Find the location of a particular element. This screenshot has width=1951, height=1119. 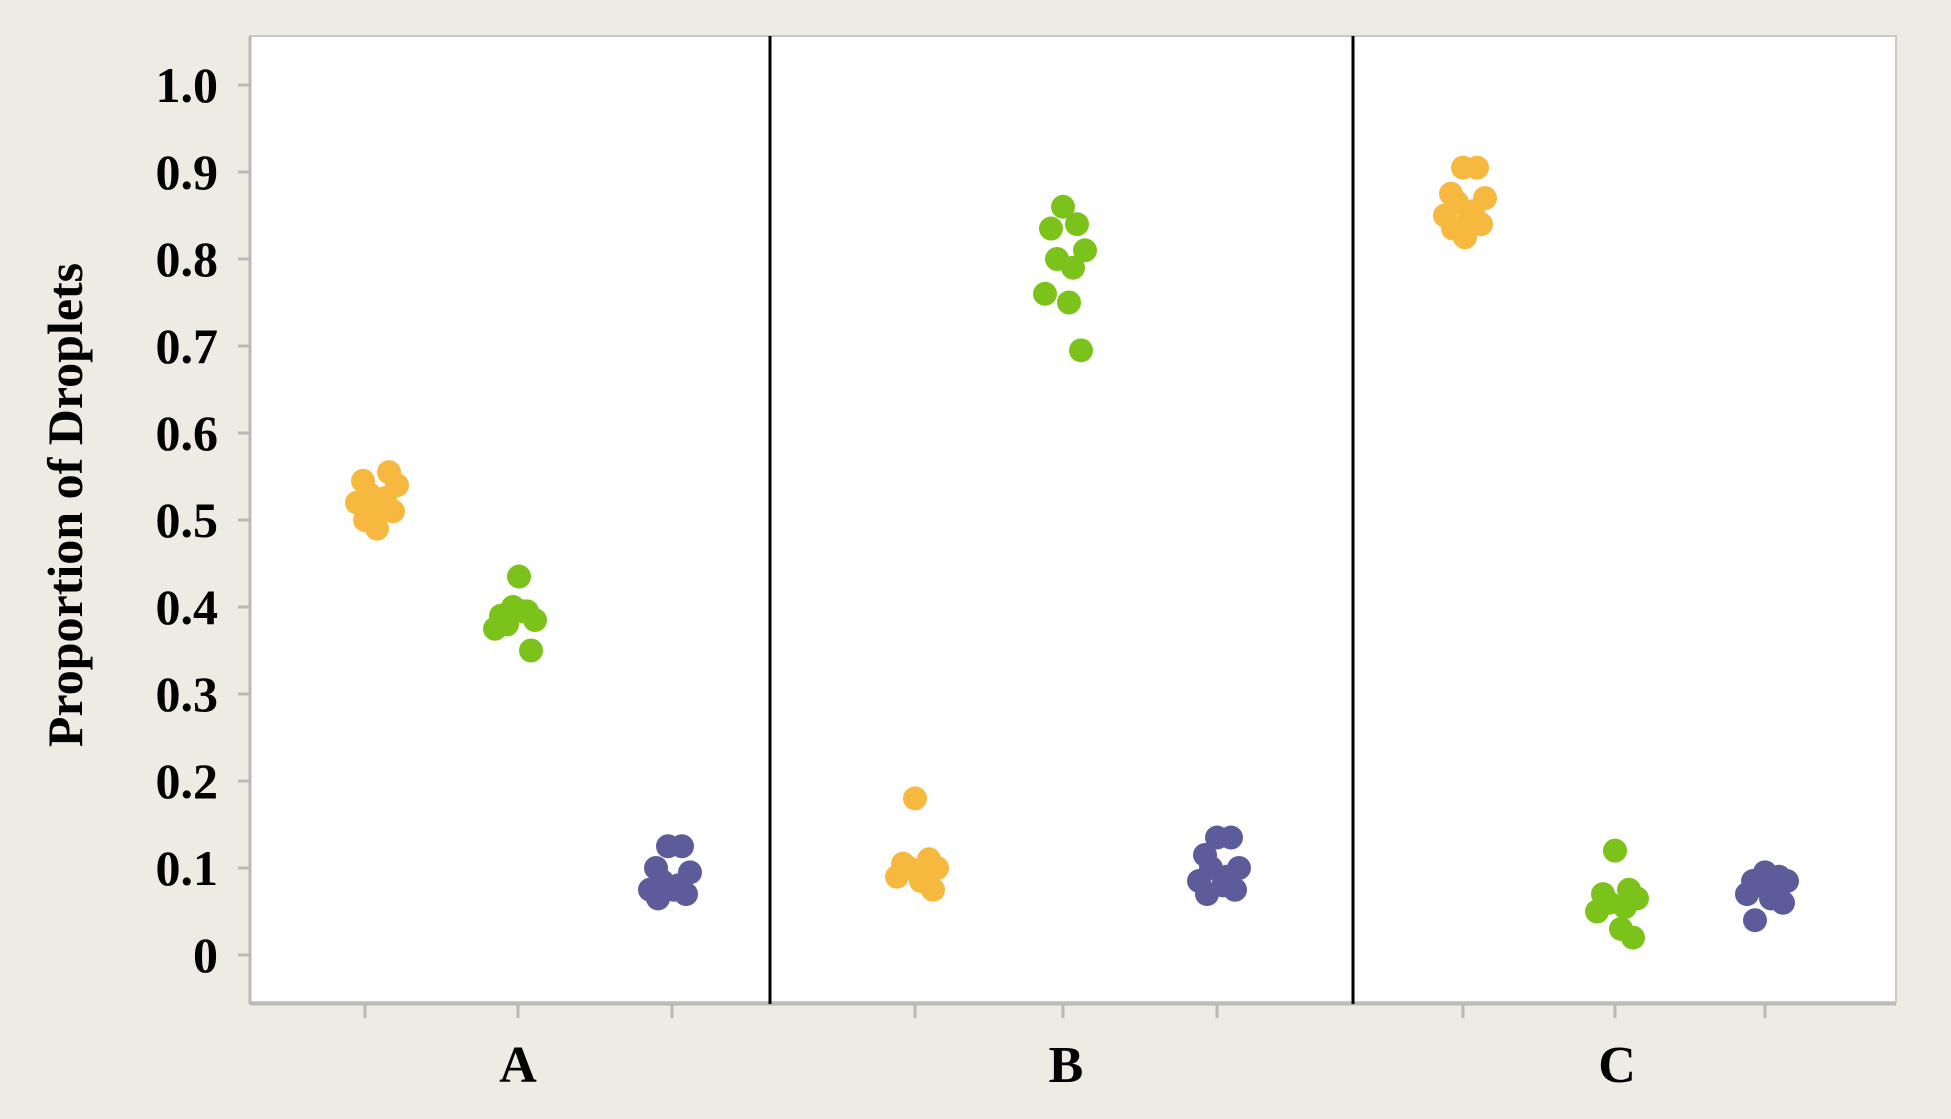

category-label-a: A is located at coordinates (518, 1065).